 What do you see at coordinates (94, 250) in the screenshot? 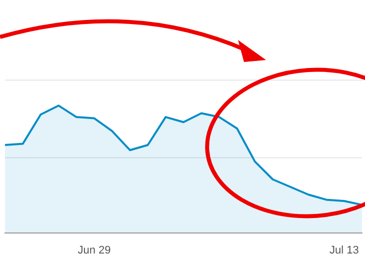
I see `x-tick-label: Jun 29` at bounding box center [94, 250].